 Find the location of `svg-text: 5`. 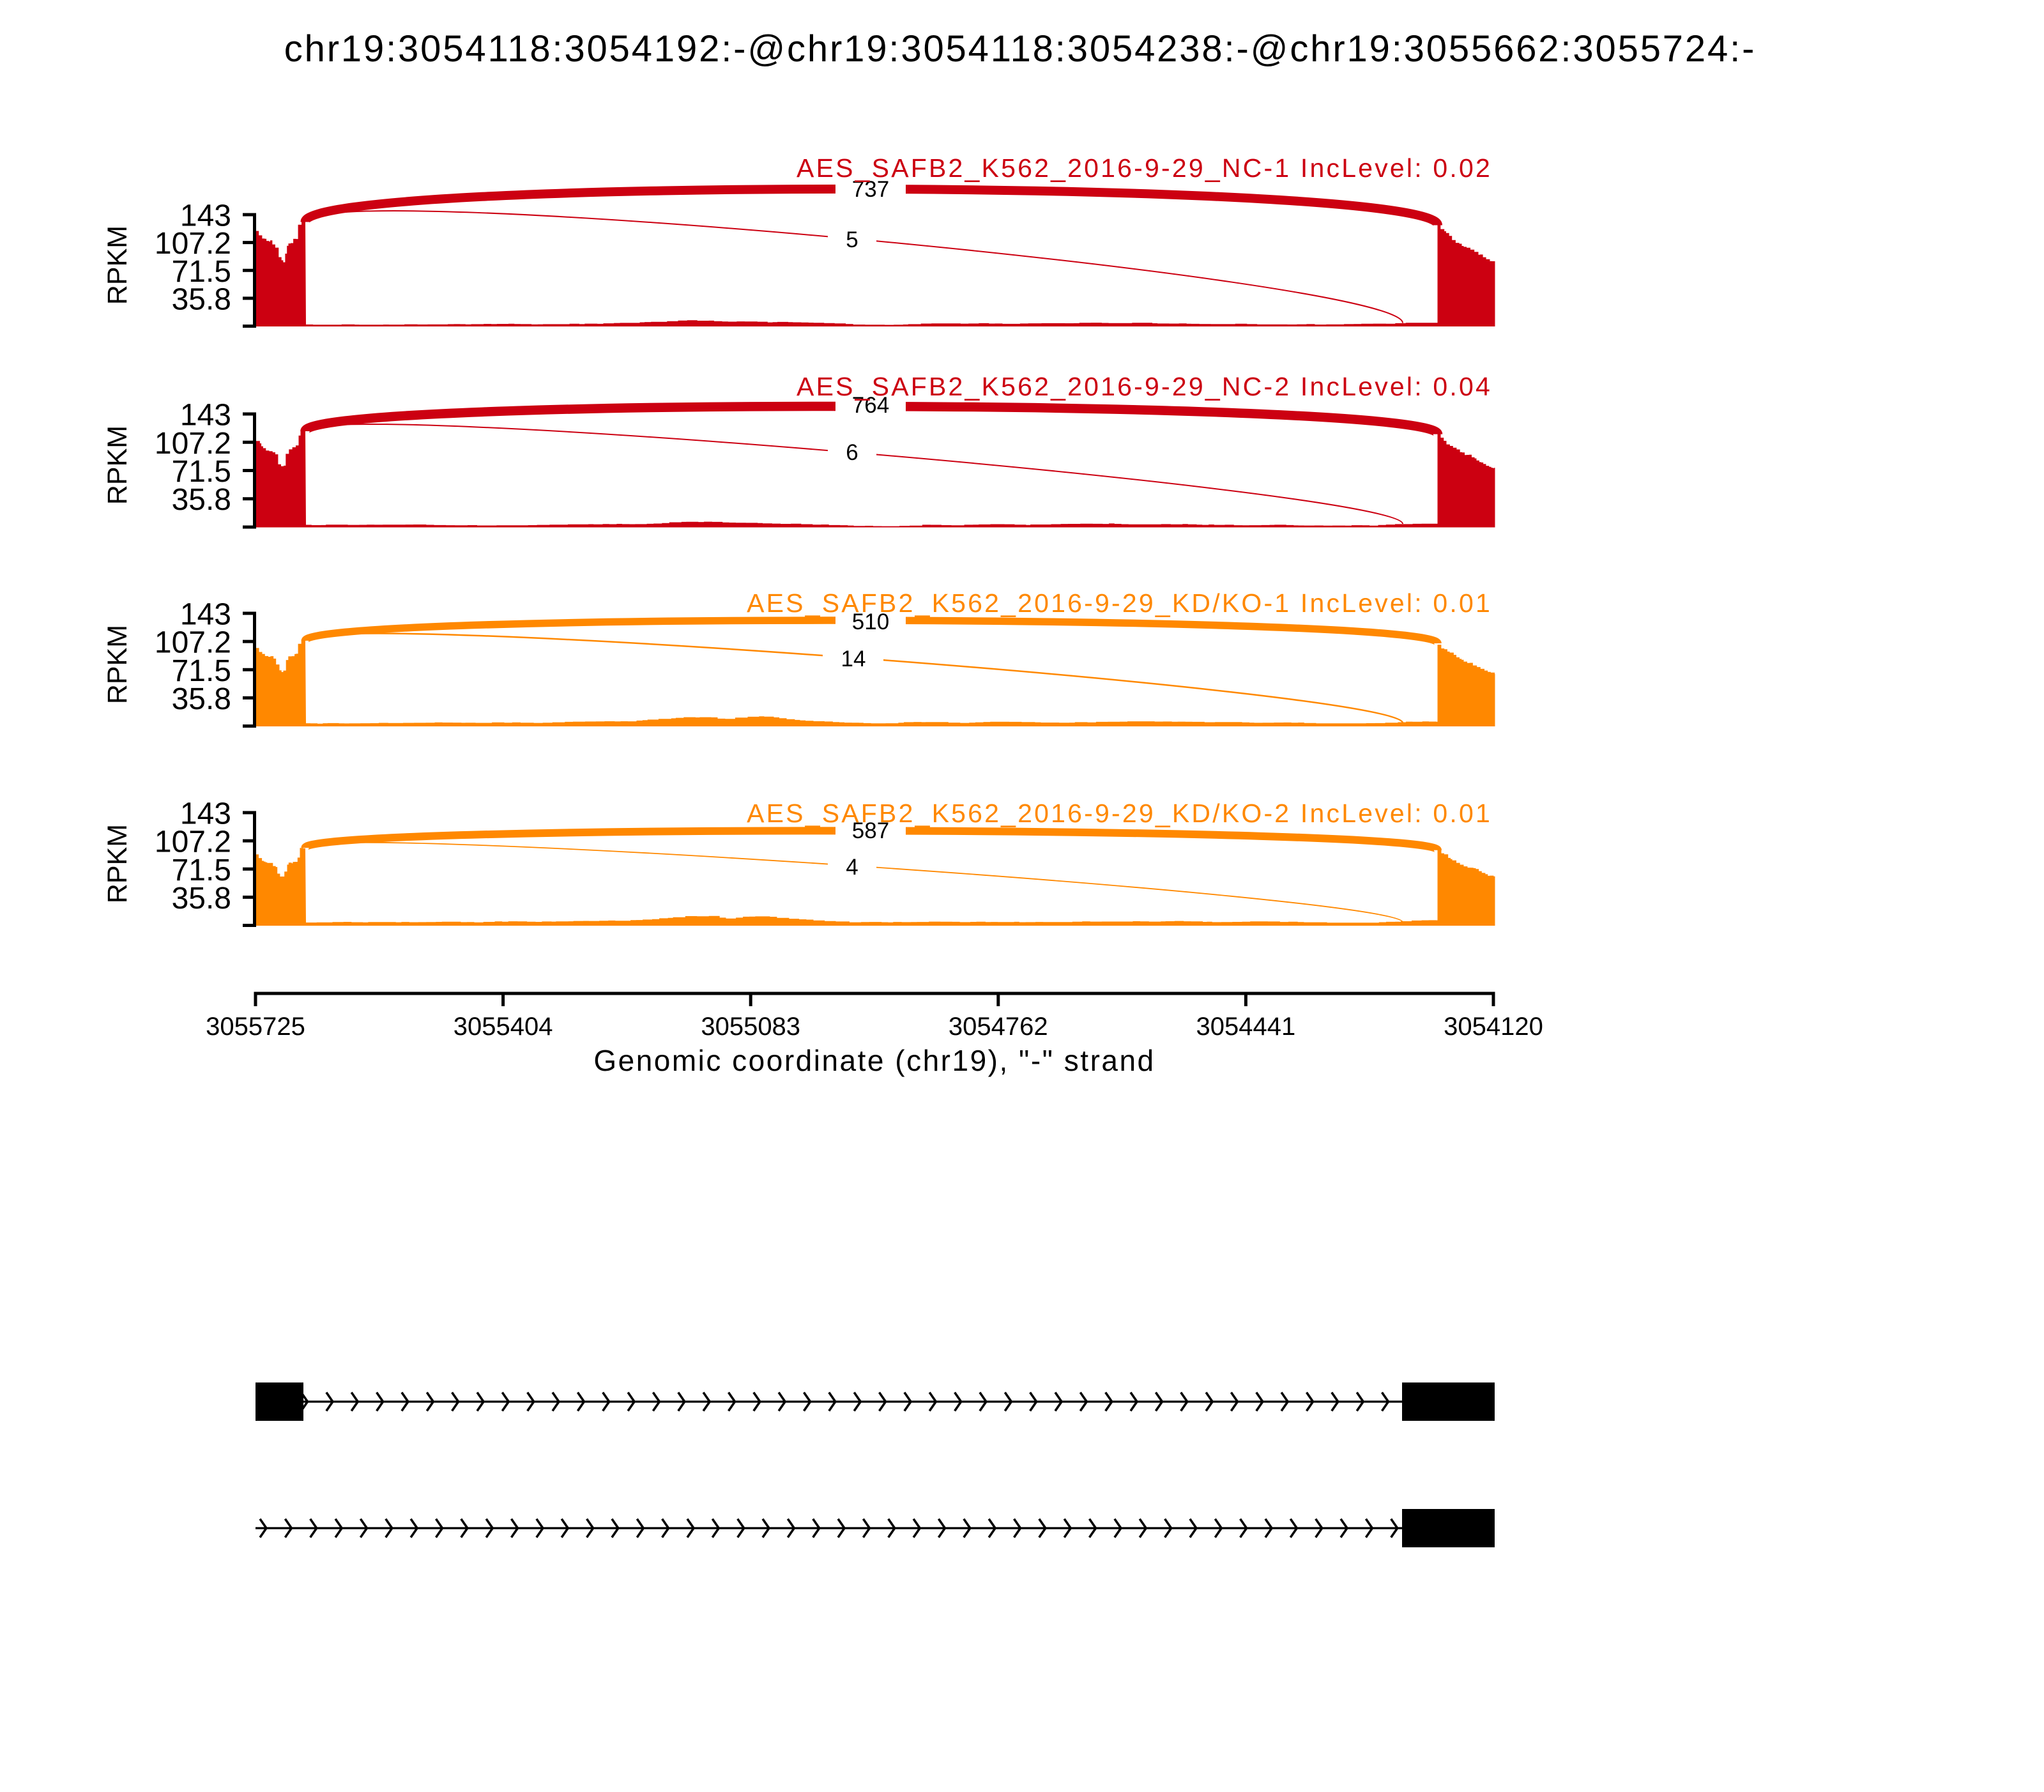

svg-text: 5 is located at coordinates (852, 240).